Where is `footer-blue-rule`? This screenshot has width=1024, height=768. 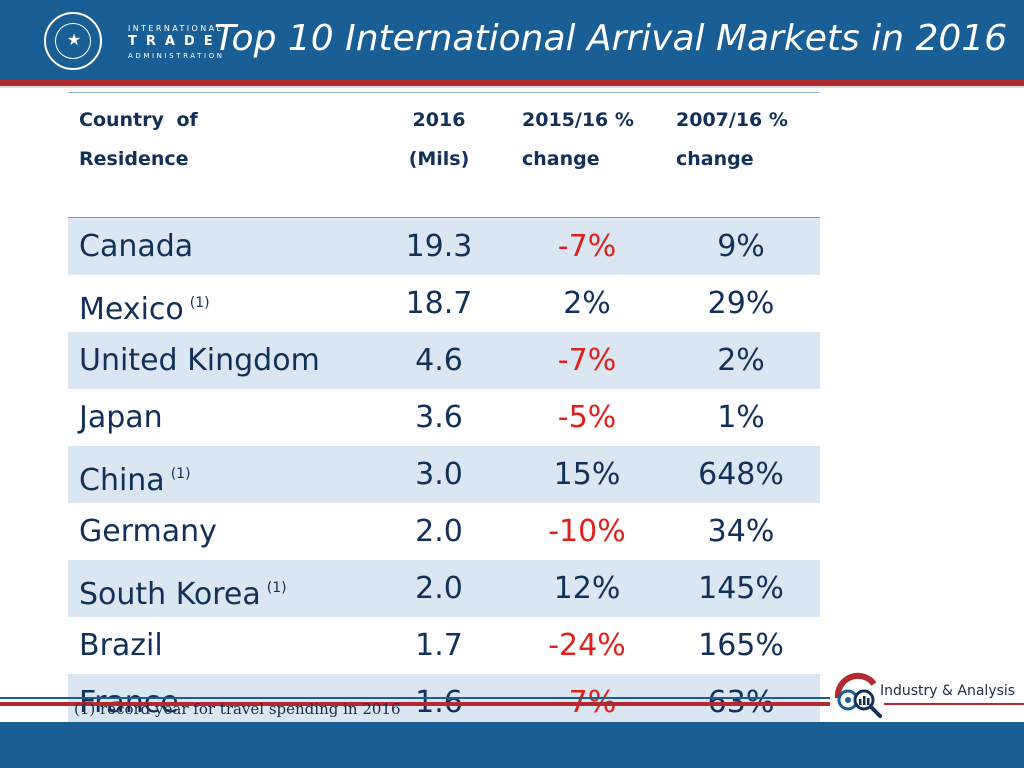 footer-blue-rule is located at coordinates (415, 698).